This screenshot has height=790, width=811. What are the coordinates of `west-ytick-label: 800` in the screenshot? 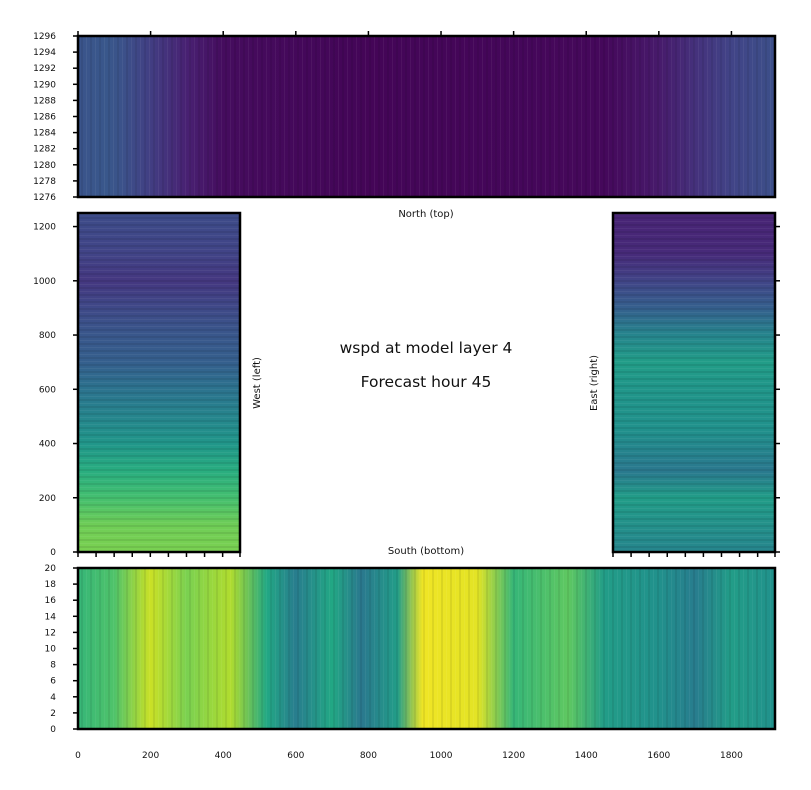 It's located at (47, 336).